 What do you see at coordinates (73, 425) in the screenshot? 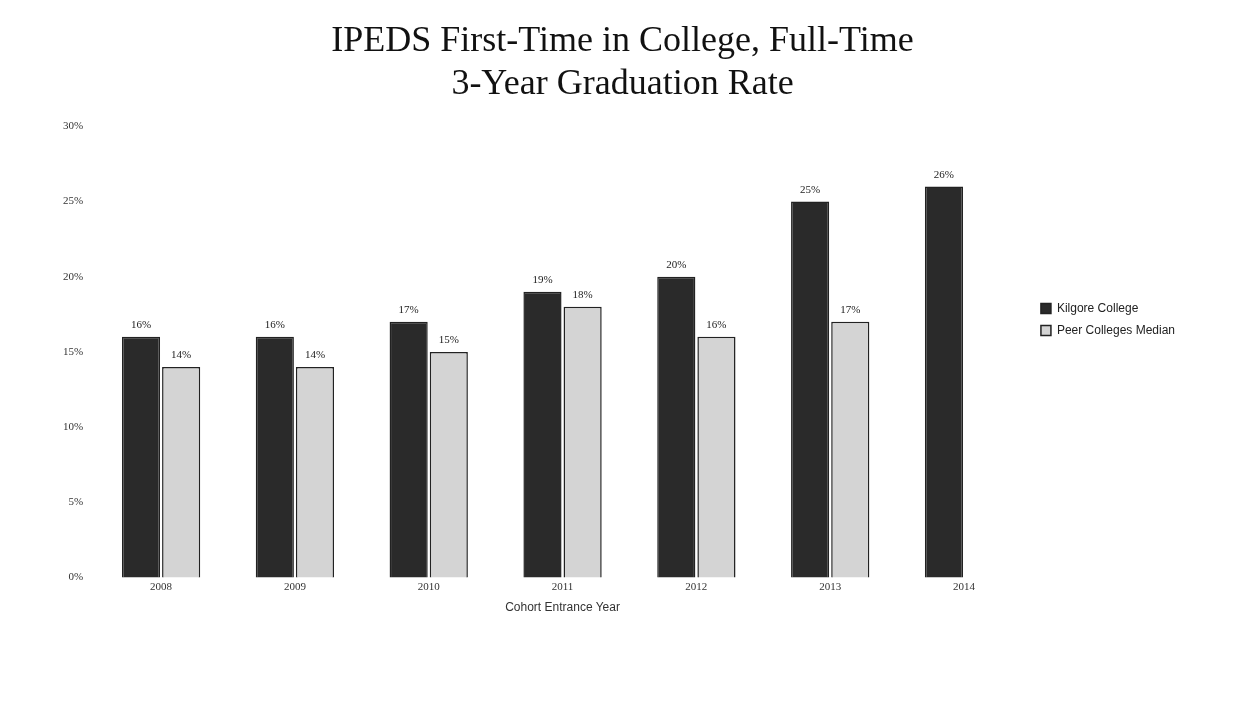
I see `y-tick-label: 10%` at bounding box center [73, 425].